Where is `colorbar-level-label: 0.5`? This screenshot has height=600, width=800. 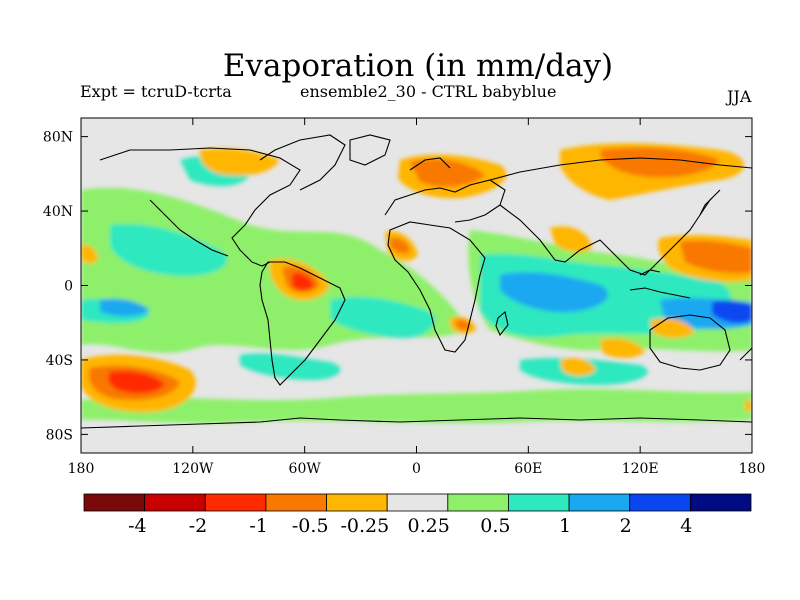
colorbar-level-label: 0.5 is located at coordinates (495, 526).